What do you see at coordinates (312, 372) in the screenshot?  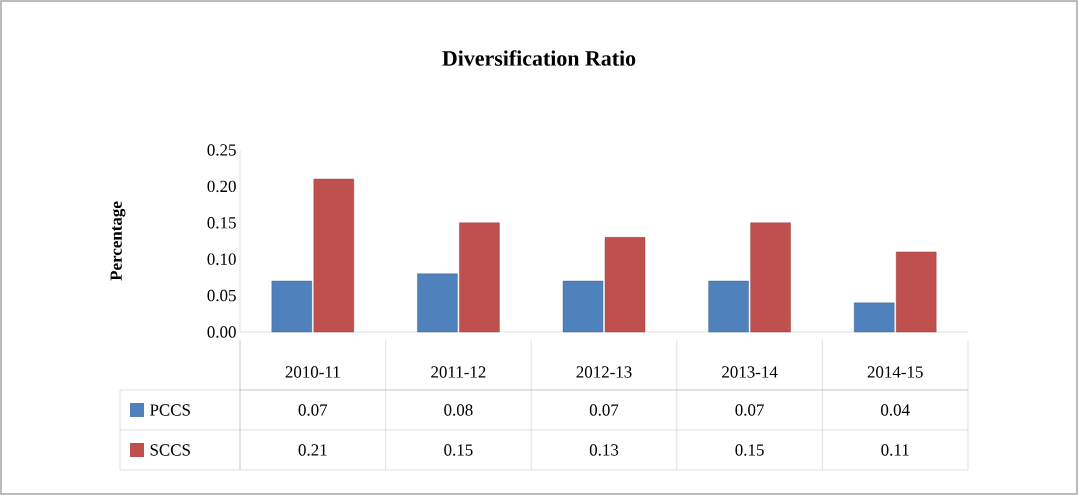 I see `x-tick-label: 2010-11` at bounding box center [312, 372].